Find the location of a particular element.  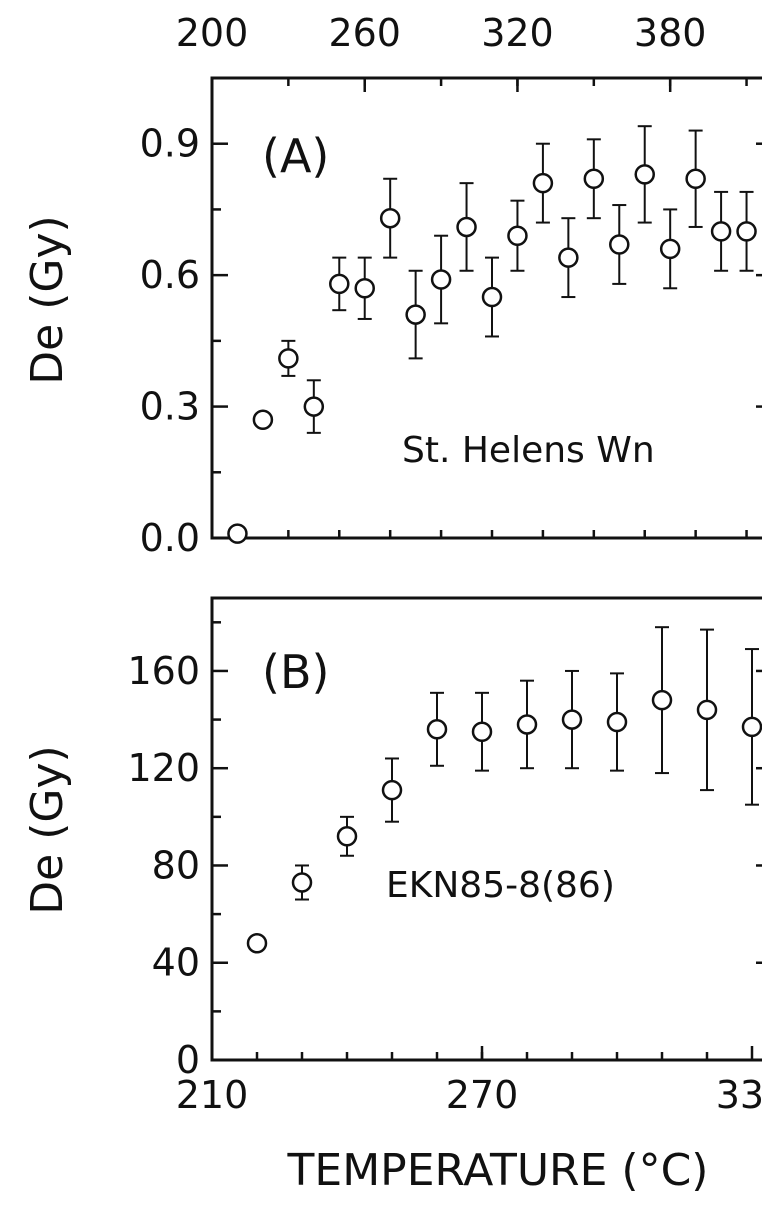

a-top-tick-label: 200 is located at coordinates (212, 33).